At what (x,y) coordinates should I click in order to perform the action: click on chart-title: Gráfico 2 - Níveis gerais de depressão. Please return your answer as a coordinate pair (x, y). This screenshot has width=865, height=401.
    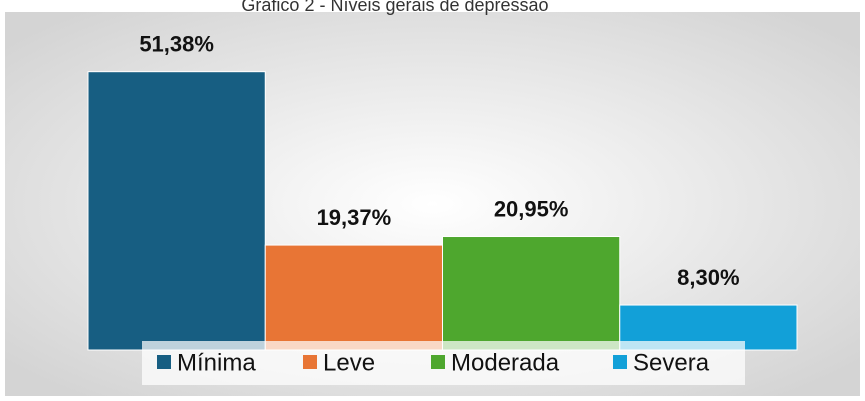
    Looking at the image, I should click on (394, 7).